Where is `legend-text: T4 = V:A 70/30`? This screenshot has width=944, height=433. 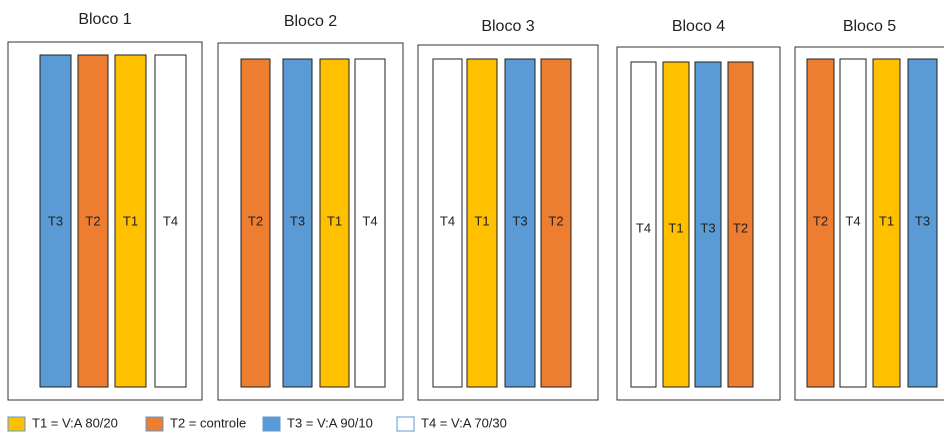
legend-text: T4 = V:A 70/30 is located at coordinates (464, 422).